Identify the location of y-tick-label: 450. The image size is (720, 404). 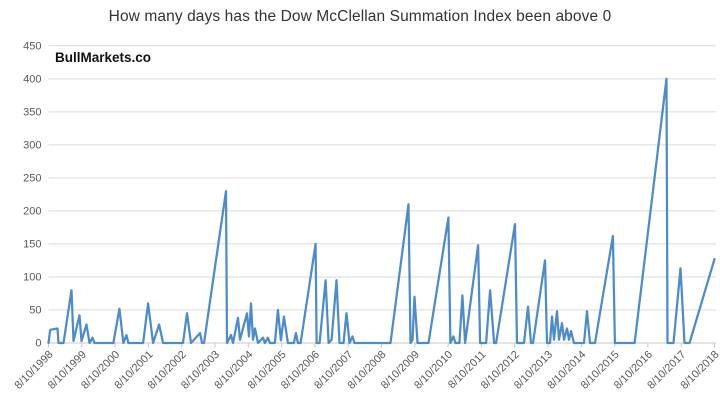
(32, 46).